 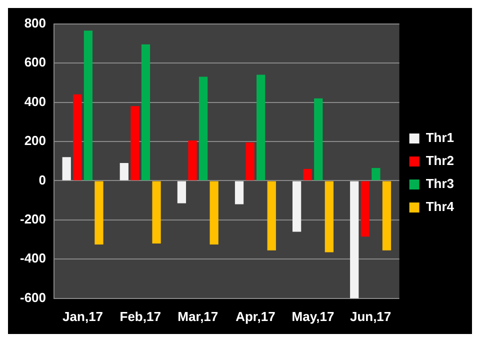 I want to click on y-tick-label: -600, so click(x=33, y=297).